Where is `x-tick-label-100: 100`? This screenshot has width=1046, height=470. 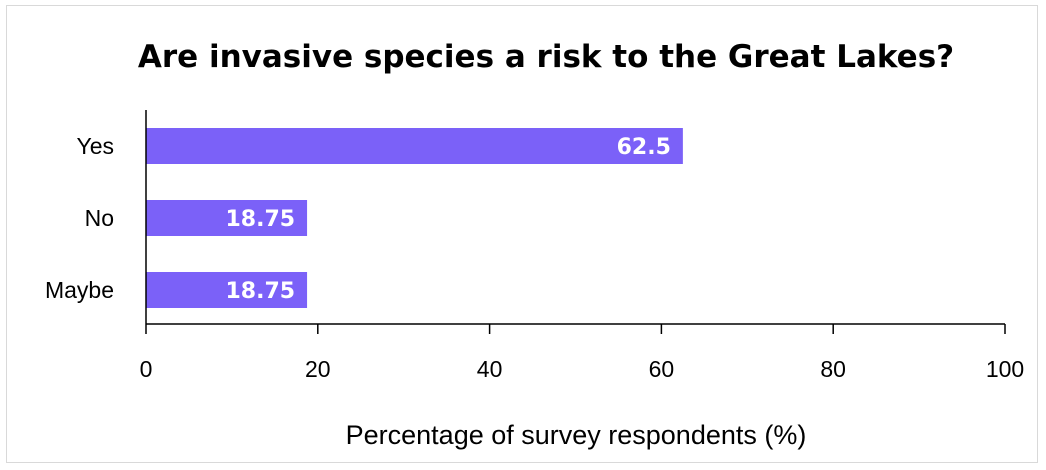
x-tick-label-100: 100 is located at coordinates (1005, 369).